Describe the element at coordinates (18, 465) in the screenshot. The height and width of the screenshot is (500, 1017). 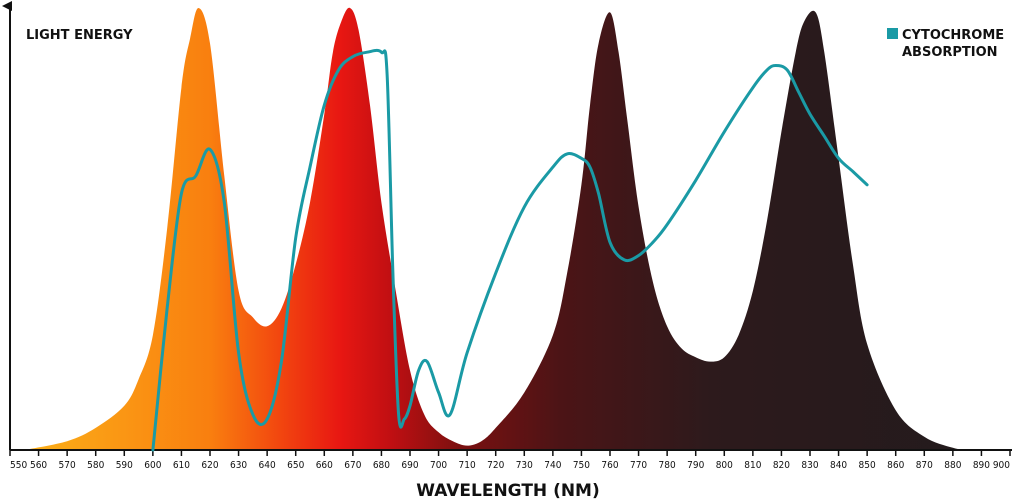
I see `x-tick-label: 550` at that location.